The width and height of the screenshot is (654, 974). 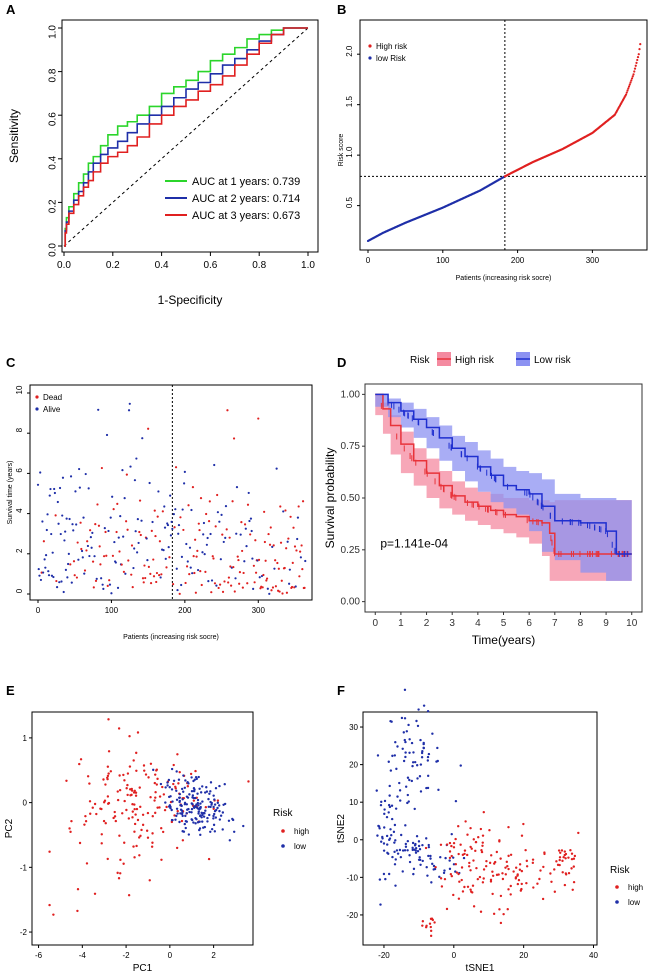 What do you see at coordinates (185, 610) in the screenshot?
I see `status-x-tick-label: 200` at bounding box center [185, 610].